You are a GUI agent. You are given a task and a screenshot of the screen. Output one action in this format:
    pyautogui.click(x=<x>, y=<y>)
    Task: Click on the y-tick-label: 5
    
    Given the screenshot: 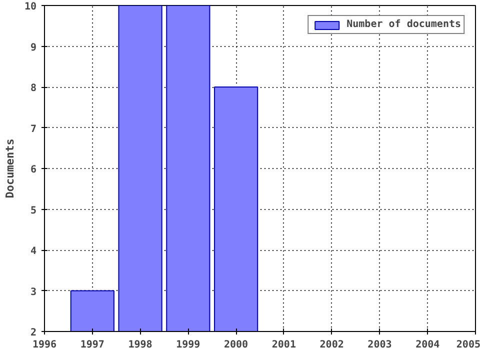 What is the action you would take?
    pyautogui.click(x=33, y=210)
    